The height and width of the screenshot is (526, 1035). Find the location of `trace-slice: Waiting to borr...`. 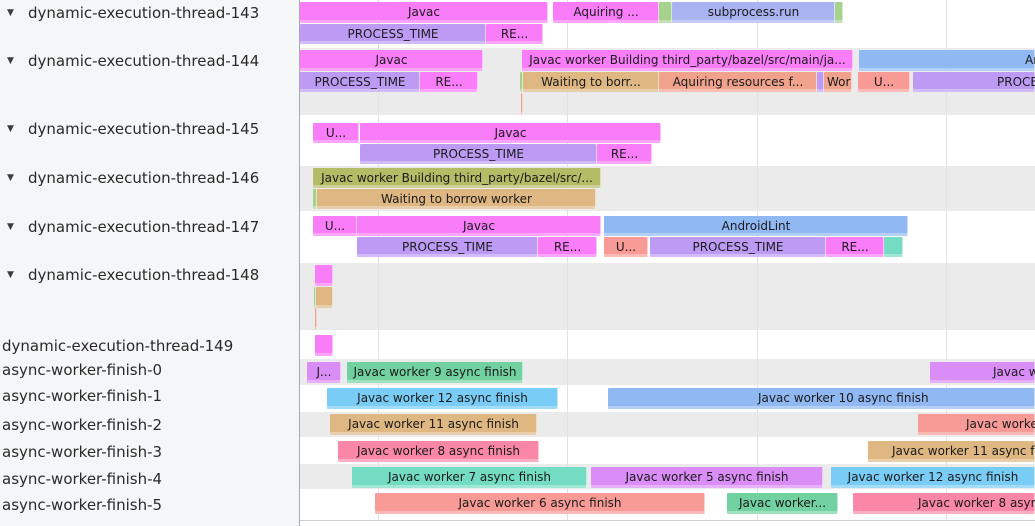

trace-slice: Waiting to borr... is located at coordinates (591, 82).